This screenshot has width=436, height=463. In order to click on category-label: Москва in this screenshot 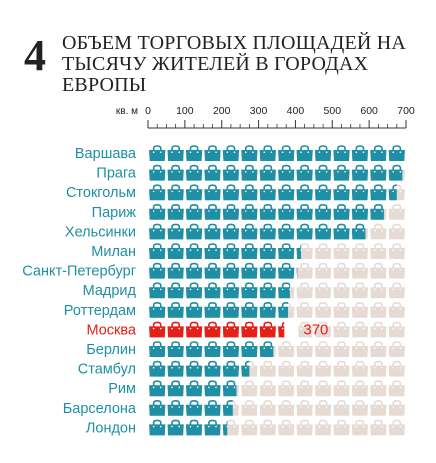, I will do `click(111, 330)`.